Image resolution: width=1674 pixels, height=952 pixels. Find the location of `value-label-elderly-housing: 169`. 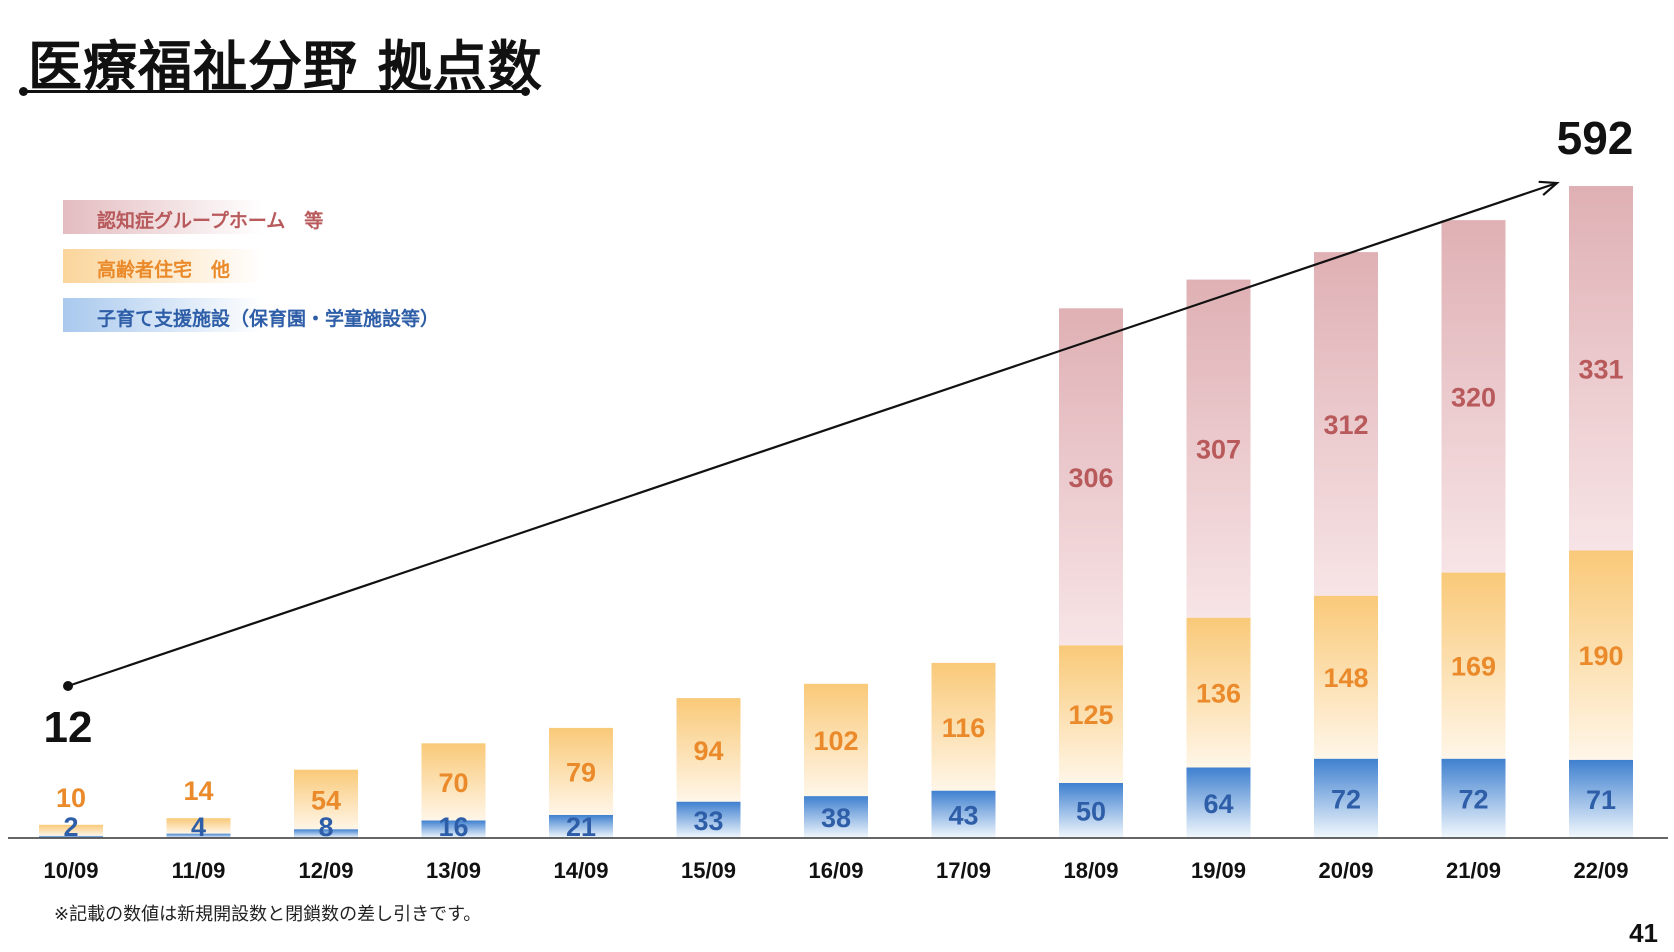

value-label-elderly-housing: 169 is located at coordinates (1473, 667).